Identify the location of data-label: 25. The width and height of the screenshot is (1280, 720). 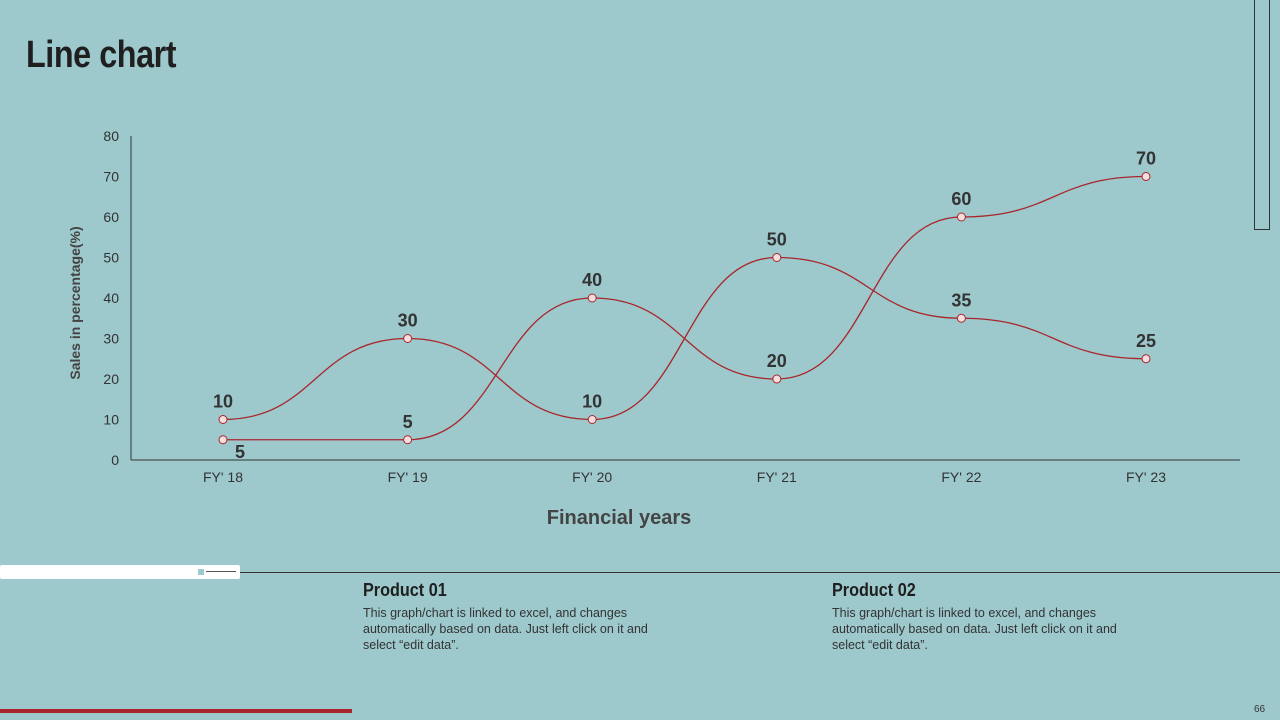
(1146, 341).